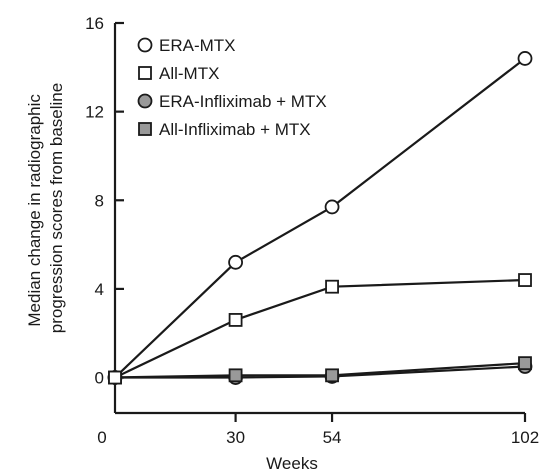  Describe the element at coordinates (34, 210) in the screenshot. I see `y-axis-title-line-1: Median change in radiographic` at that location.